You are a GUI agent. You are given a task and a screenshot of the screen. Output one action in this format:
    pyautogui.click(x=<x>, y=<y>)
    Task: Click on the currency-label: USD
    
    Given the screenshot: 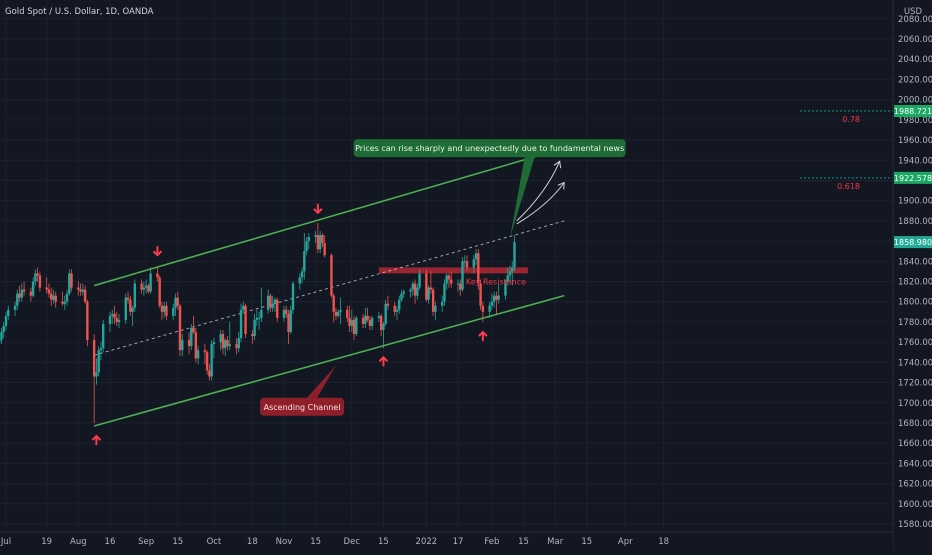 What is the action you would take?
    pyautogui.click(x=913, y=12)
    